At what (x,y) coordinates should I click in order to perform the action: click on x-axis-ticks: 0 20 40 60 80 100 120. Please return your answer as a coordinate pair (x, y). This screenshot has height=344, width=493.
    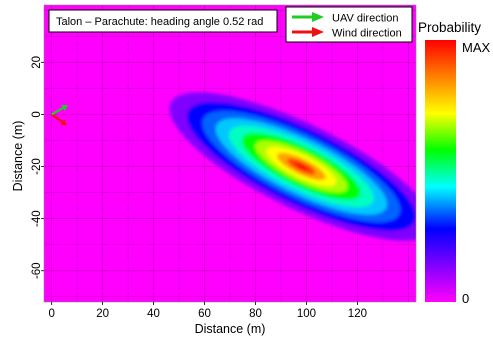
    Looking at the image, I should click on (207, 311).